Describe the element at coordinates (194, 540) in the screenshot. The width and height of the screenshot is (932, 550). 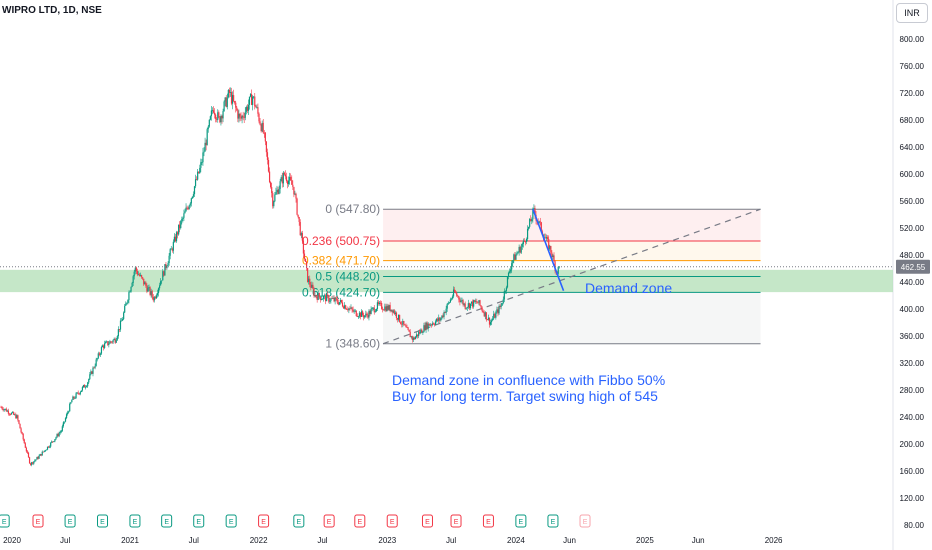
I see `x-tick-label: Jul` at that location.